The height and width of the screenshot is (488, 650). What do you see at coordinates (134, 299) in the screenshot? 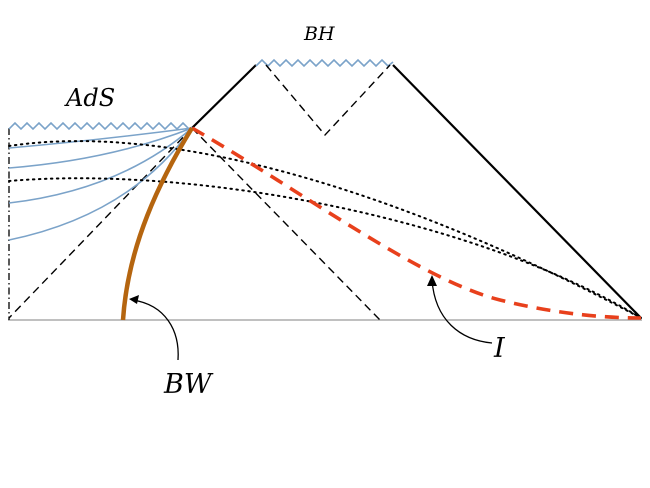
I see `bw-arrow-head` at bounding box center [134, 299].